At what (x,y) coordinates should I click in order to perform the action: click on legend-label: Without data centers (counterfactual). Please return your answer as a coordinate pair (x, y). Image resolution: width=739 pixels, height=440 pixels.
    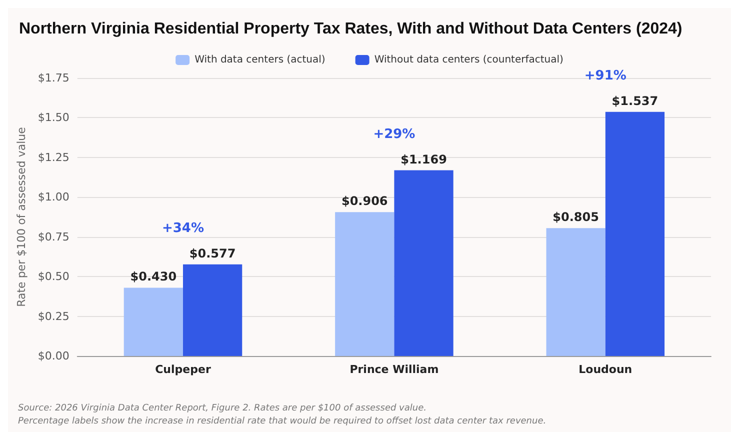
    Looking at the image, I should click on (469, 60).